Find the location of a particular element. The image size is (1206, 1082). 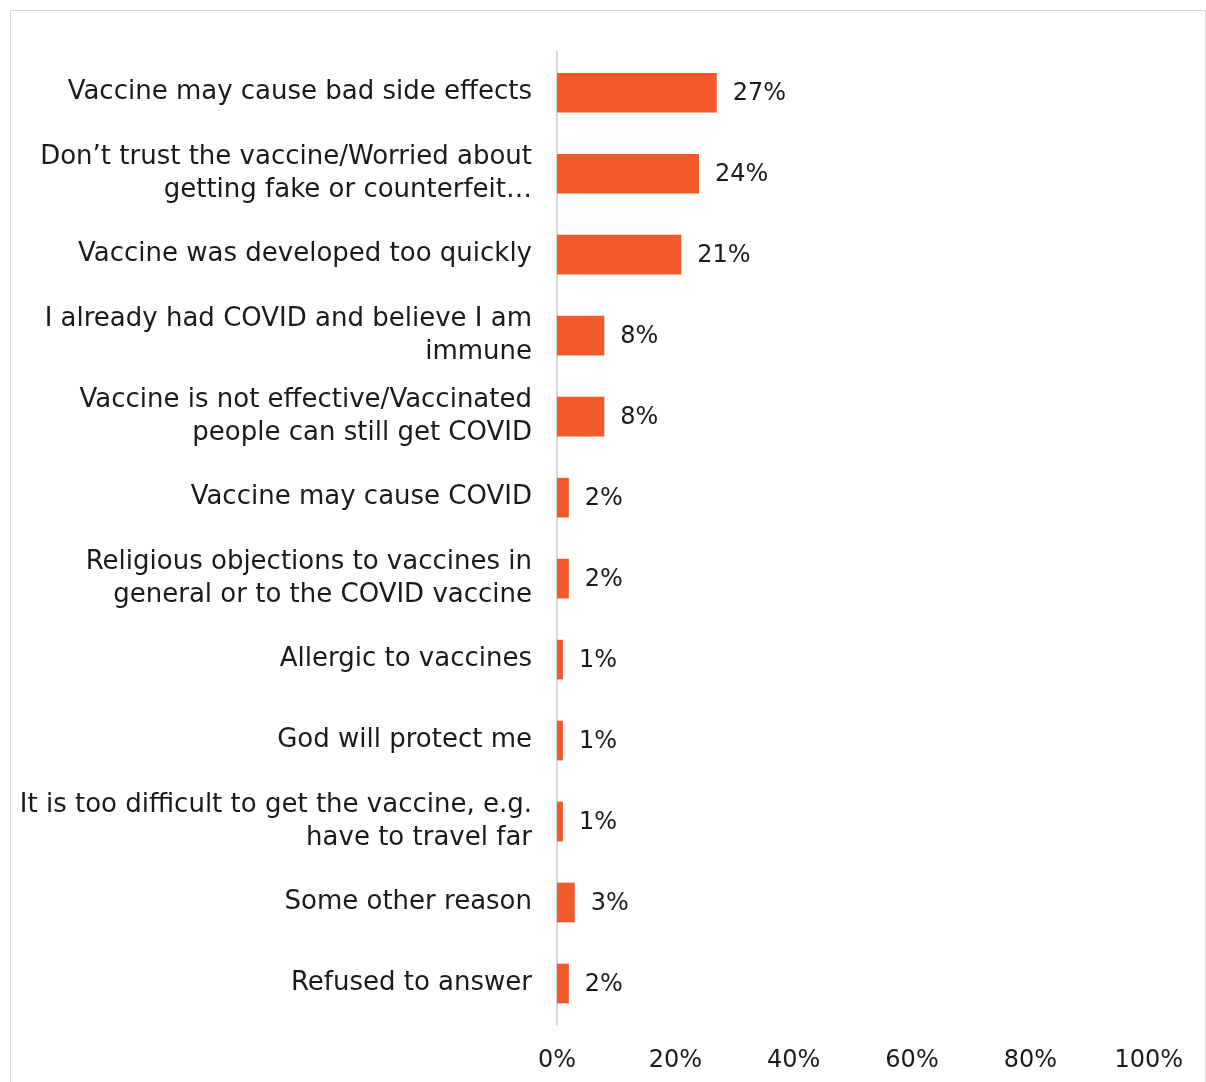

data-label: 21% is located at coordinates (724, 253).